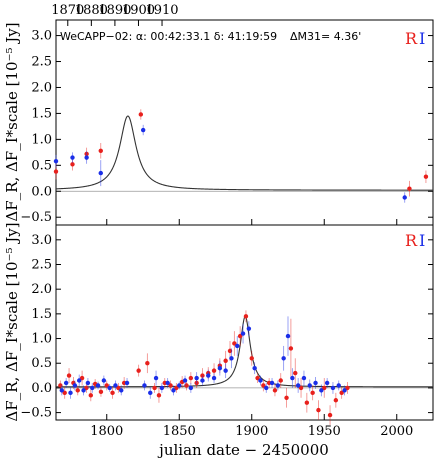 Image resolution: width=436 pixels, height=463 pixels. What do you see at coordinates (411, 240) in the screenshot?
I see `bottom-legend-r: R` at bounding box center [411, 240].